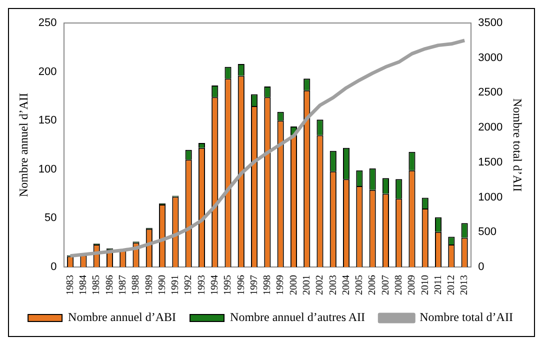 Image resolution: width=543 pixels, height=345 pixels. I want to click on x-tick-label: 2006, so click(372, 285).